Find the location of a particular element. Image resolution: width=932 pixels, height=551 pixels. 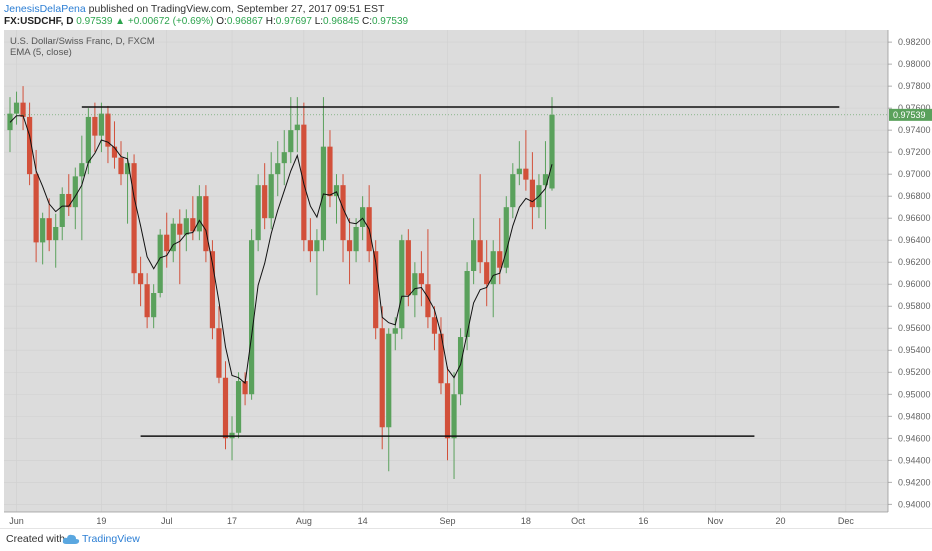

x-tick-label: 18 is located at coordinates (526, 521).